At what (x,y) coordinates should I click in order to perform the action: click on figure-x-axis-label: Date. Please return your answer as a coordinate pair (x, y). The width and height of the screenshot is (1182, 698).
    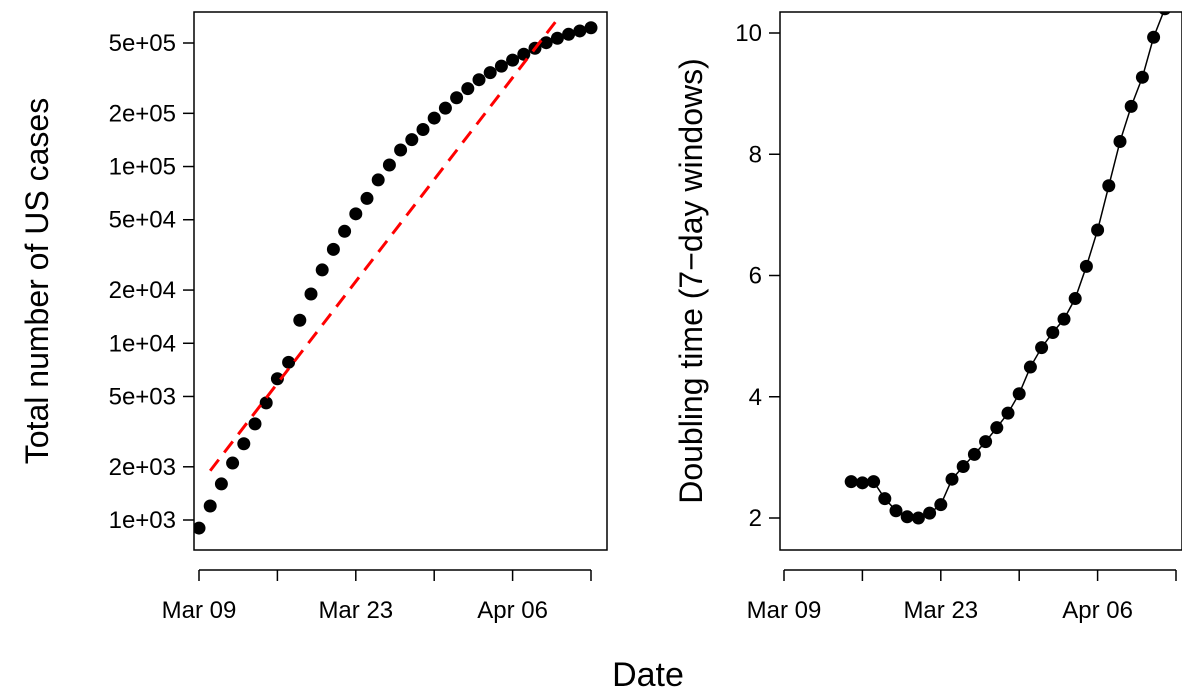
    Looking at the image, I should click on (648, 675).